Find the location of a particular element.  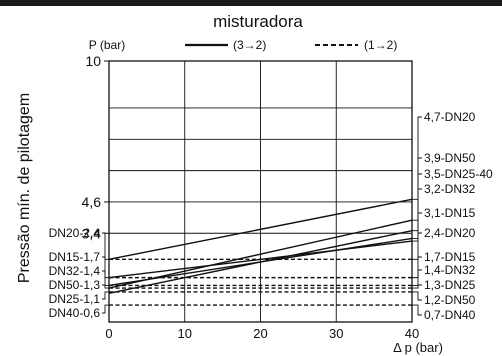

dashed-left-label-0: DN20-2,4 is located at coordinates (75, 233).